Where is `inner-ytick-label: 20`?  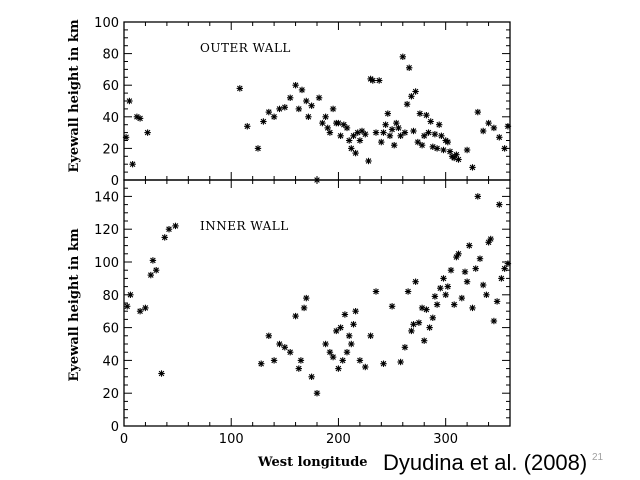
inner-ytick-label: 20 is located at coordinates (110, 394).